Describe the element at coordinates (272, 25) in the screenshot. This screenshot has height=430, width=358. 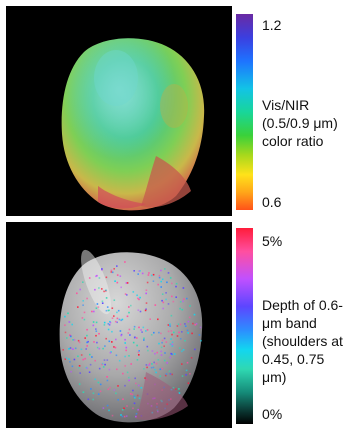
I see `color-ratio-max-label: 1.2` at that location.